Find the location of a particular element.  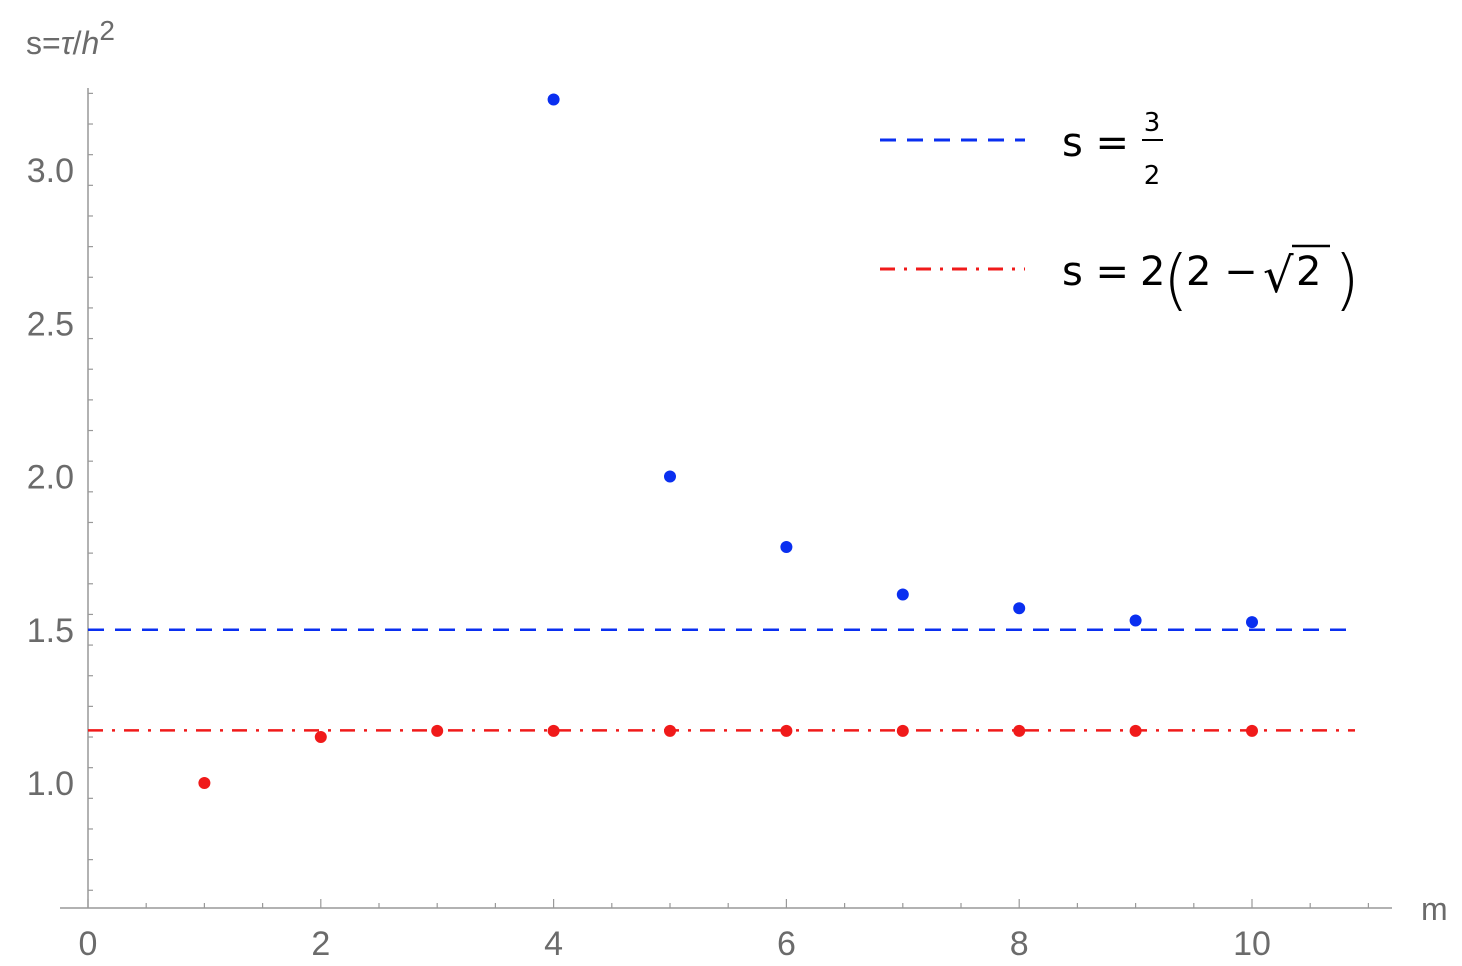

legend-entry-blue: s = 3 2 is located at coordinates (1021, 149).